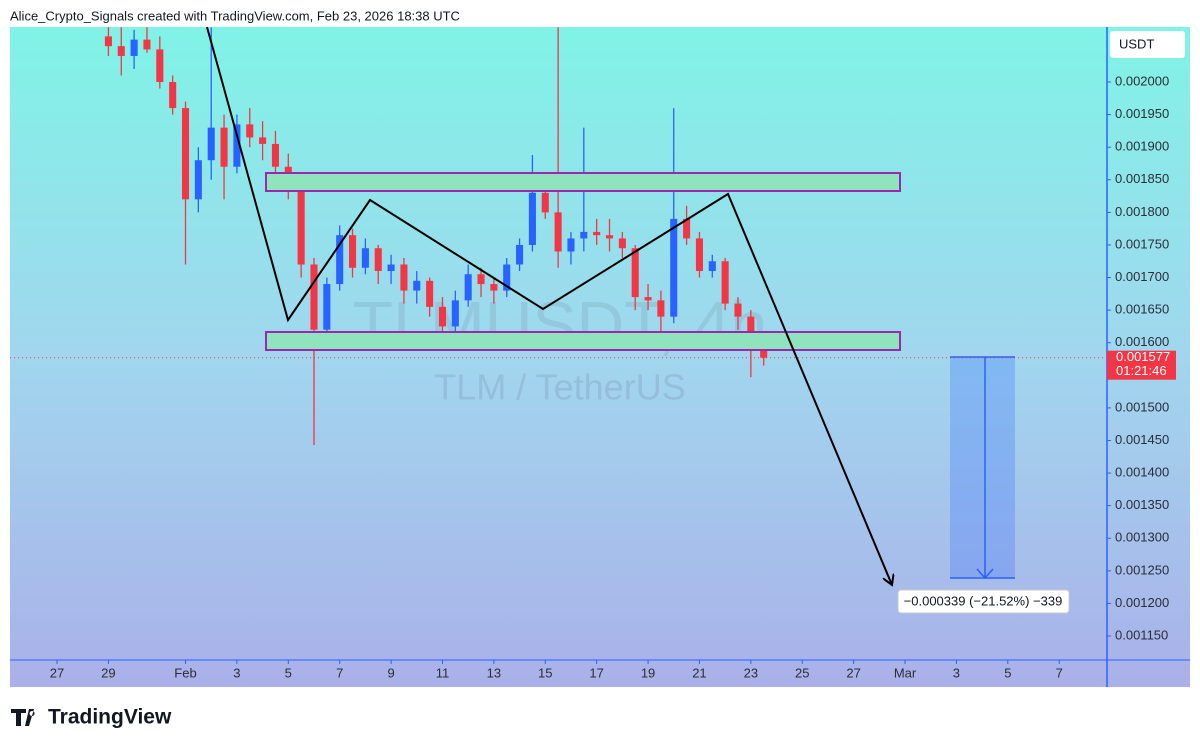  I want to click on y-tick-label: 0.001500, so click(1142, 406).